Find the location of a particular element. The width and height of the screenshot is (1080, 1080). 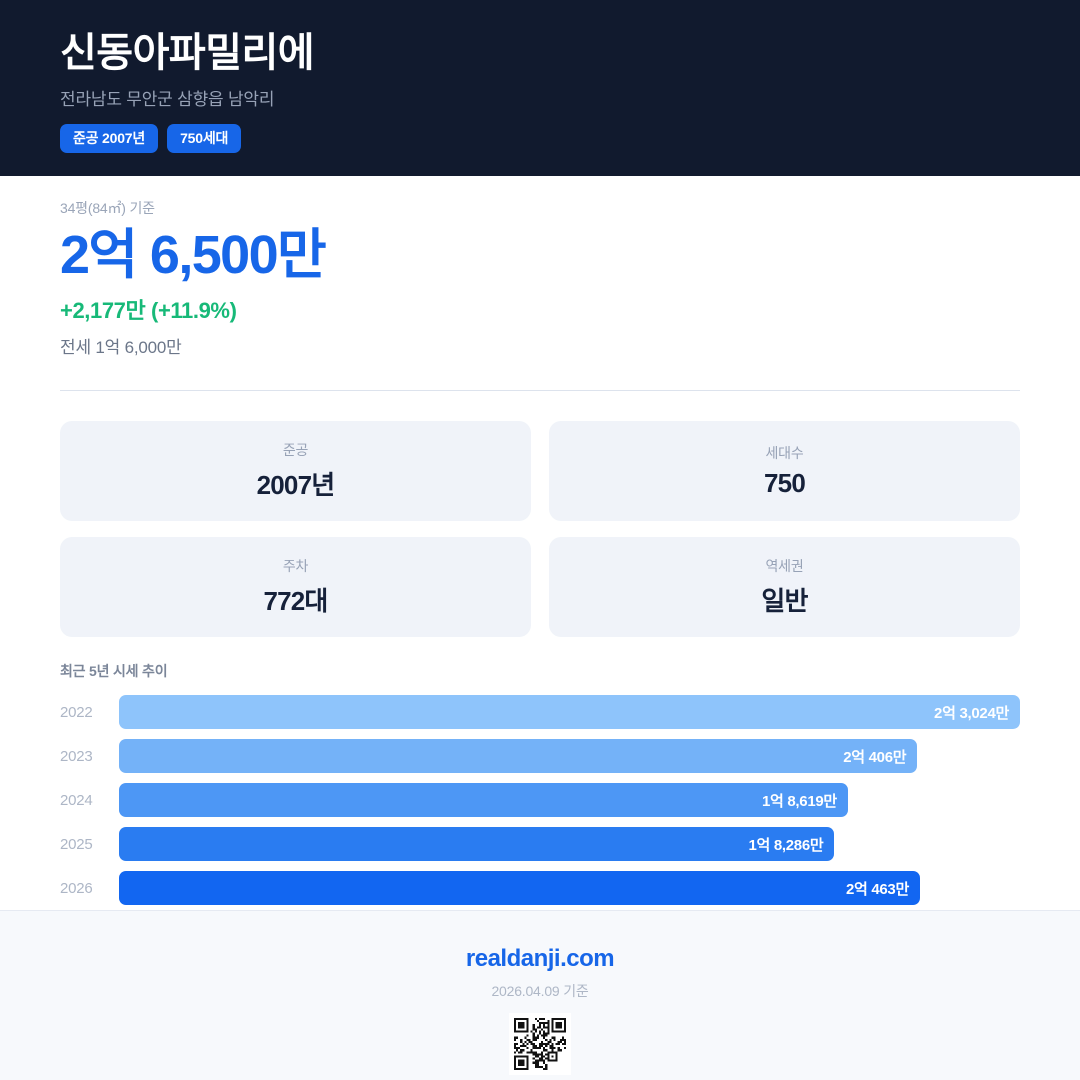

chart-bar: 2억 463만 is located at coordinates (519, 888).